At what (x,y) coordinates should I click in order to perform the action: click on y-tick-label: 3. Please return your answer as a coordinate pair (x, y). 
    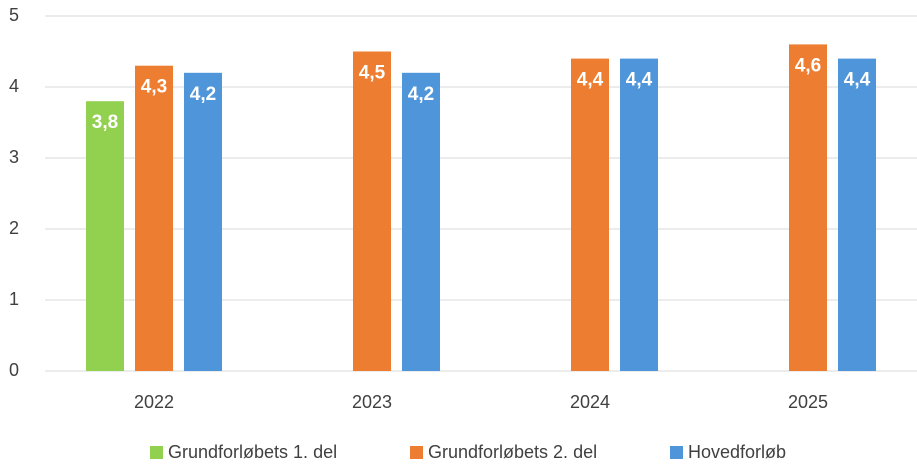
    Looking at the image, I should click on (14, 157).